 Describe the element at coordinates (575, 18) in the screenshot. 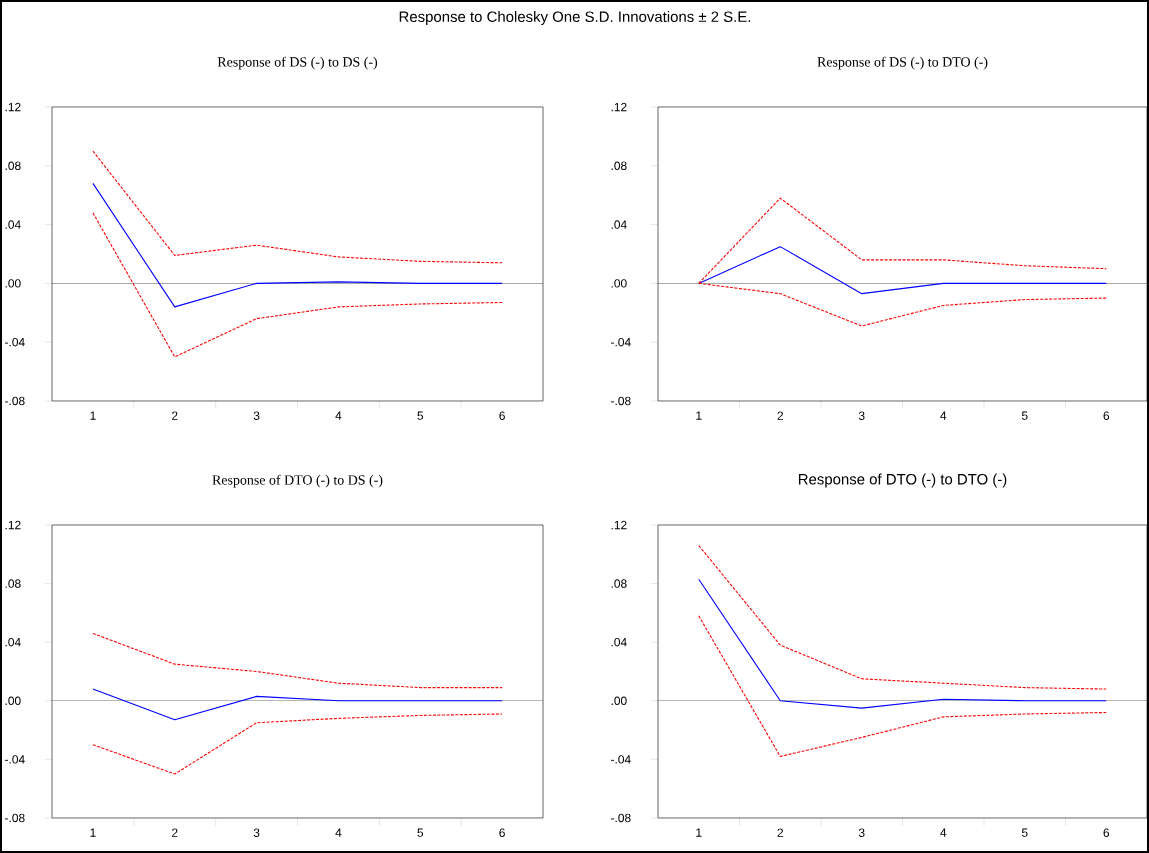

I see `text: Response to Cholesky One S.D. Innovations ± 2 S.E.` at that location.